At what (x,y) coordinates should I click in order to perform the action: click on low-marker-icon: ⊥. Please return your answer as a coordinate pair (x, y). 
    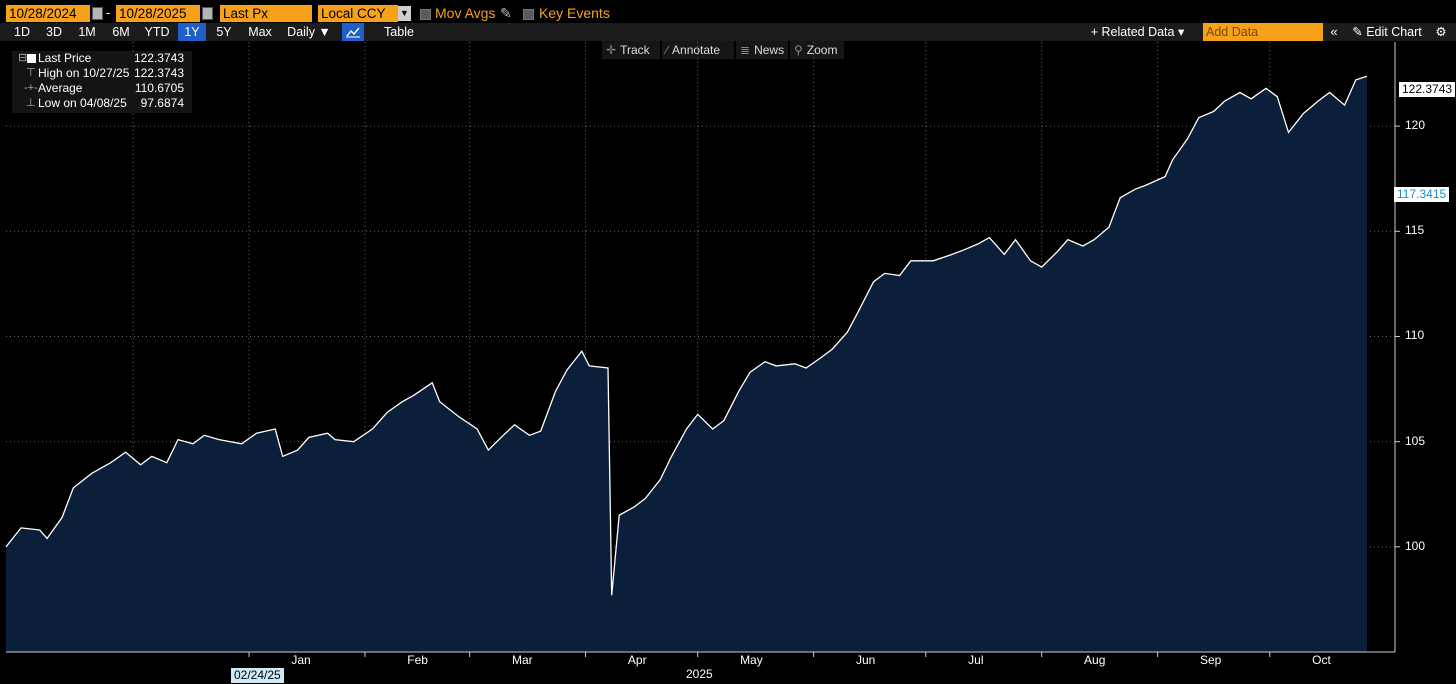
    Looking at the image, I should click on (31, 103).